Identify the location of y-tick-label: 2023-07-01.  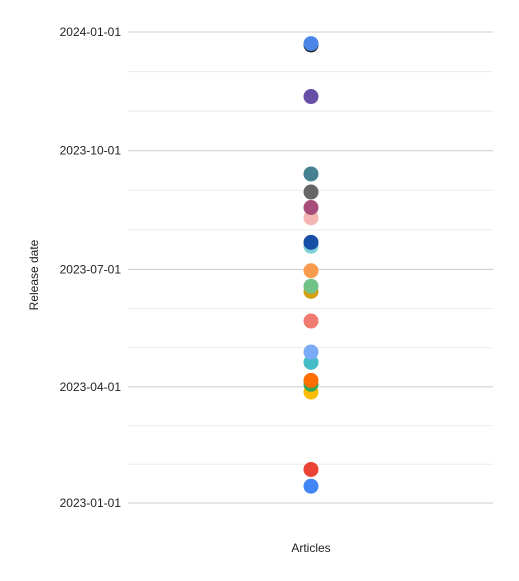
(91, 269).